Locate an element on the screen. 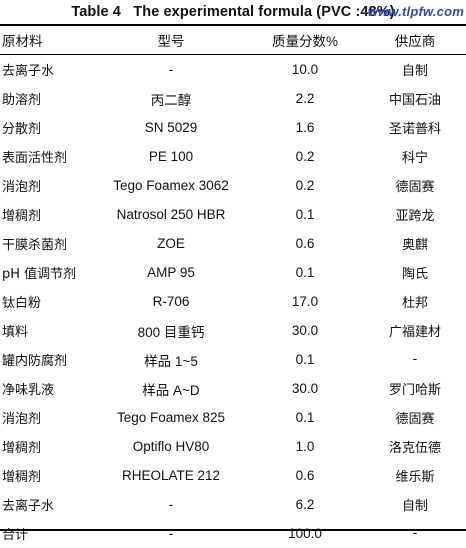  table-header: 原材料 型号 质量分数% 供应商 is located at coordinates (233, 40).